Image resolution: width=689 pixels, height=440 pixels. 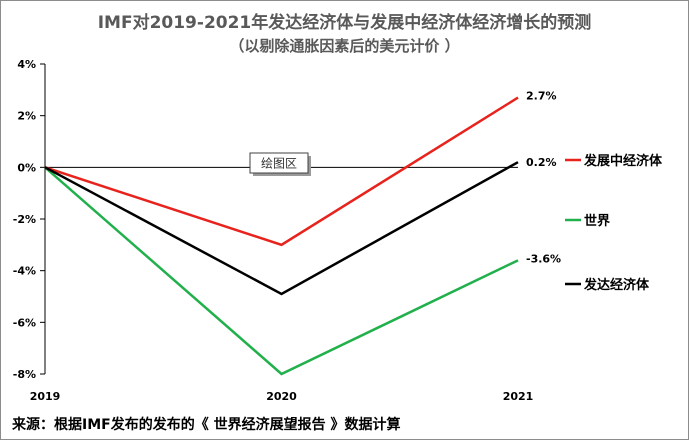 What do you see at coordinates (344, 23) in the screenshot?
I see `chart-title: IMF对2019-2021年发达经济体与发展中经济体经济增长的预测` at bounding box center [344, 23].